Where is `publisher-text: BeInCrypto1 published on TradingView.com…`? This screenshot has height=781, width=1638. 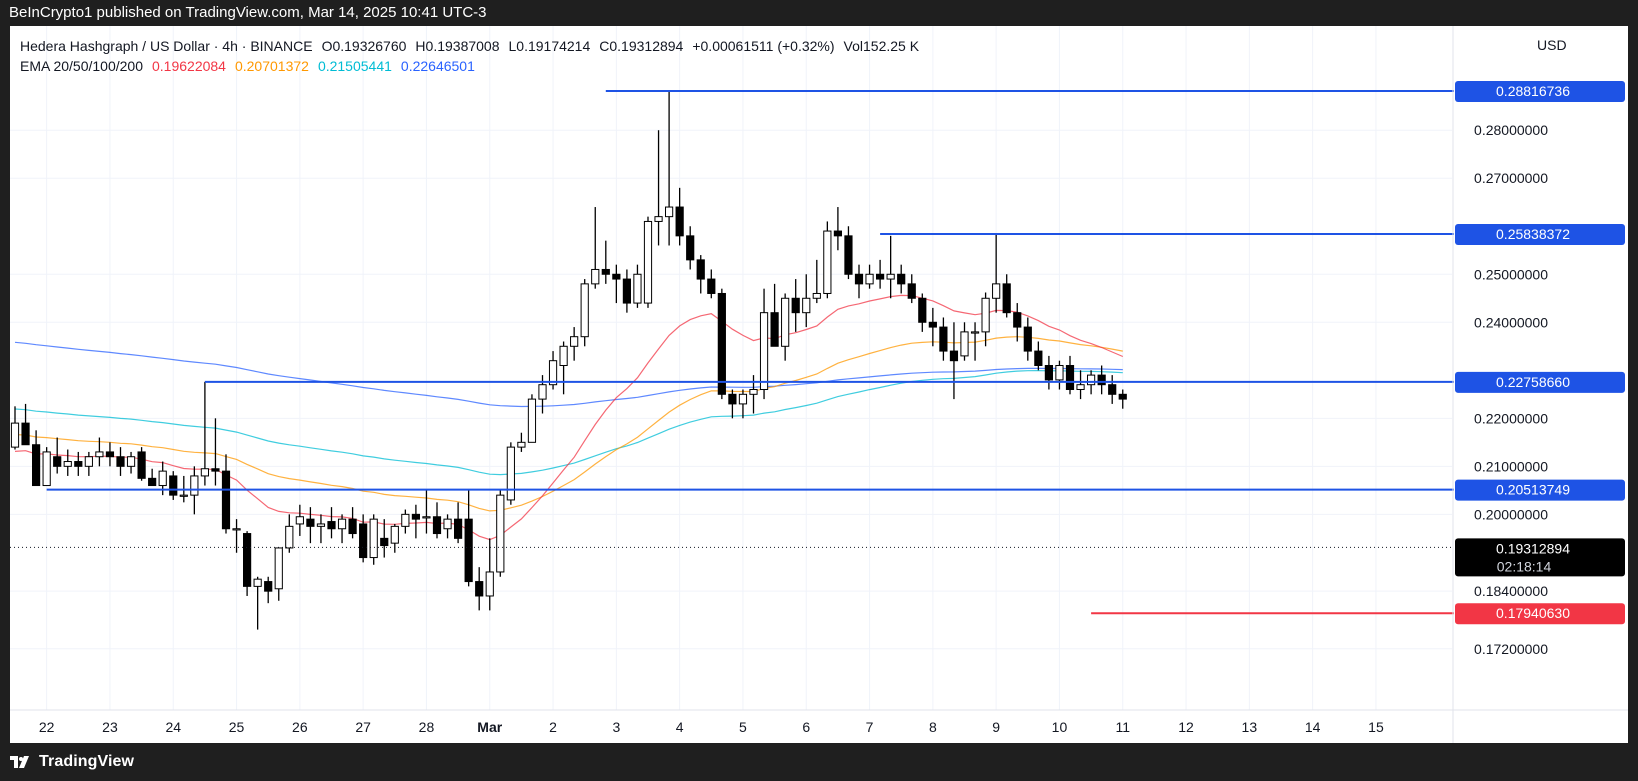
publisher-text: BeInCrypto1 published on TradingView.com… is located at coordinates (248, 12).